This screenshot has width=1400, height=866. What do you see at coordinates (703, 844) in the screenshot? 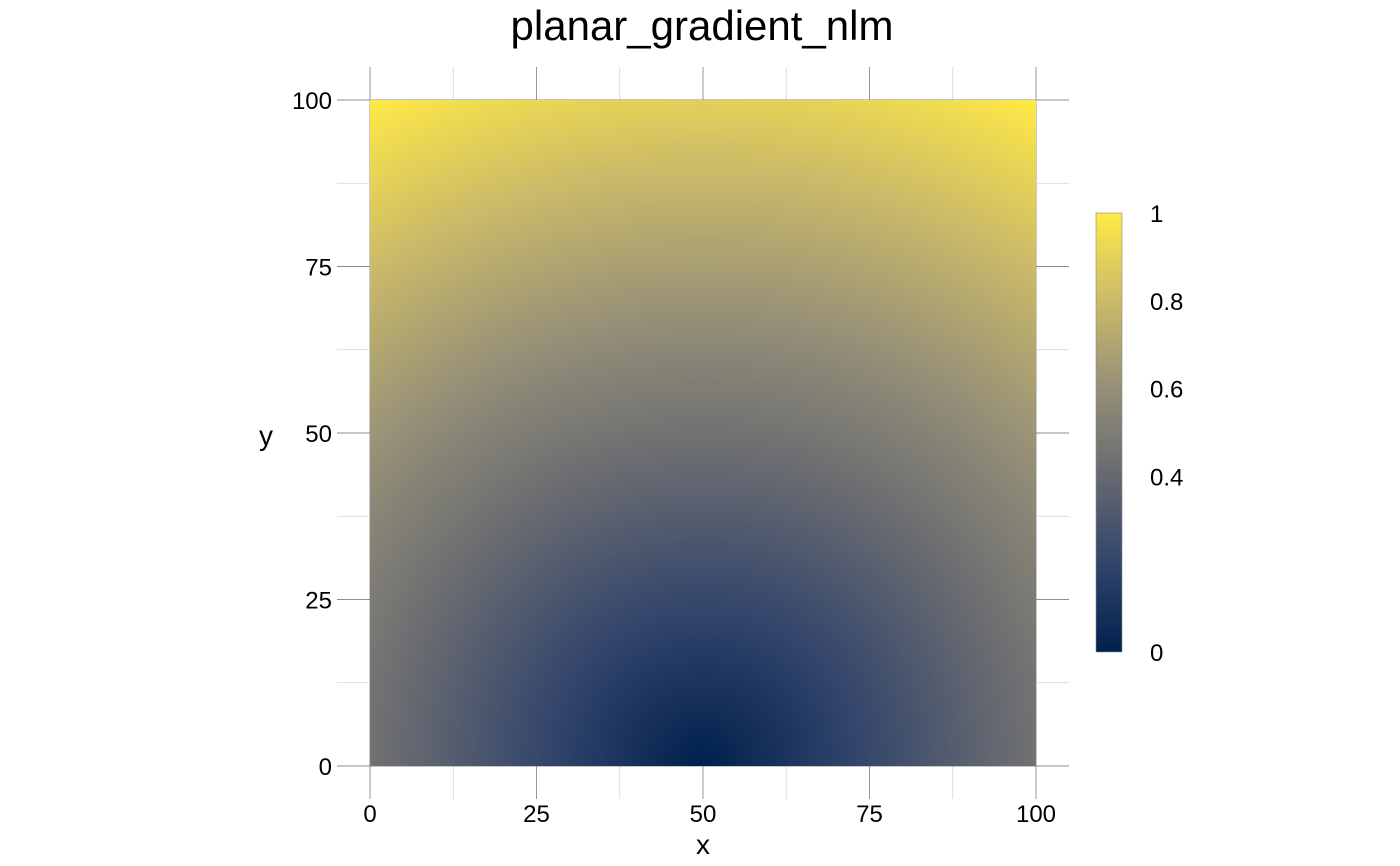
I see `x-axis-label: x` at bounding box center [703, 844].